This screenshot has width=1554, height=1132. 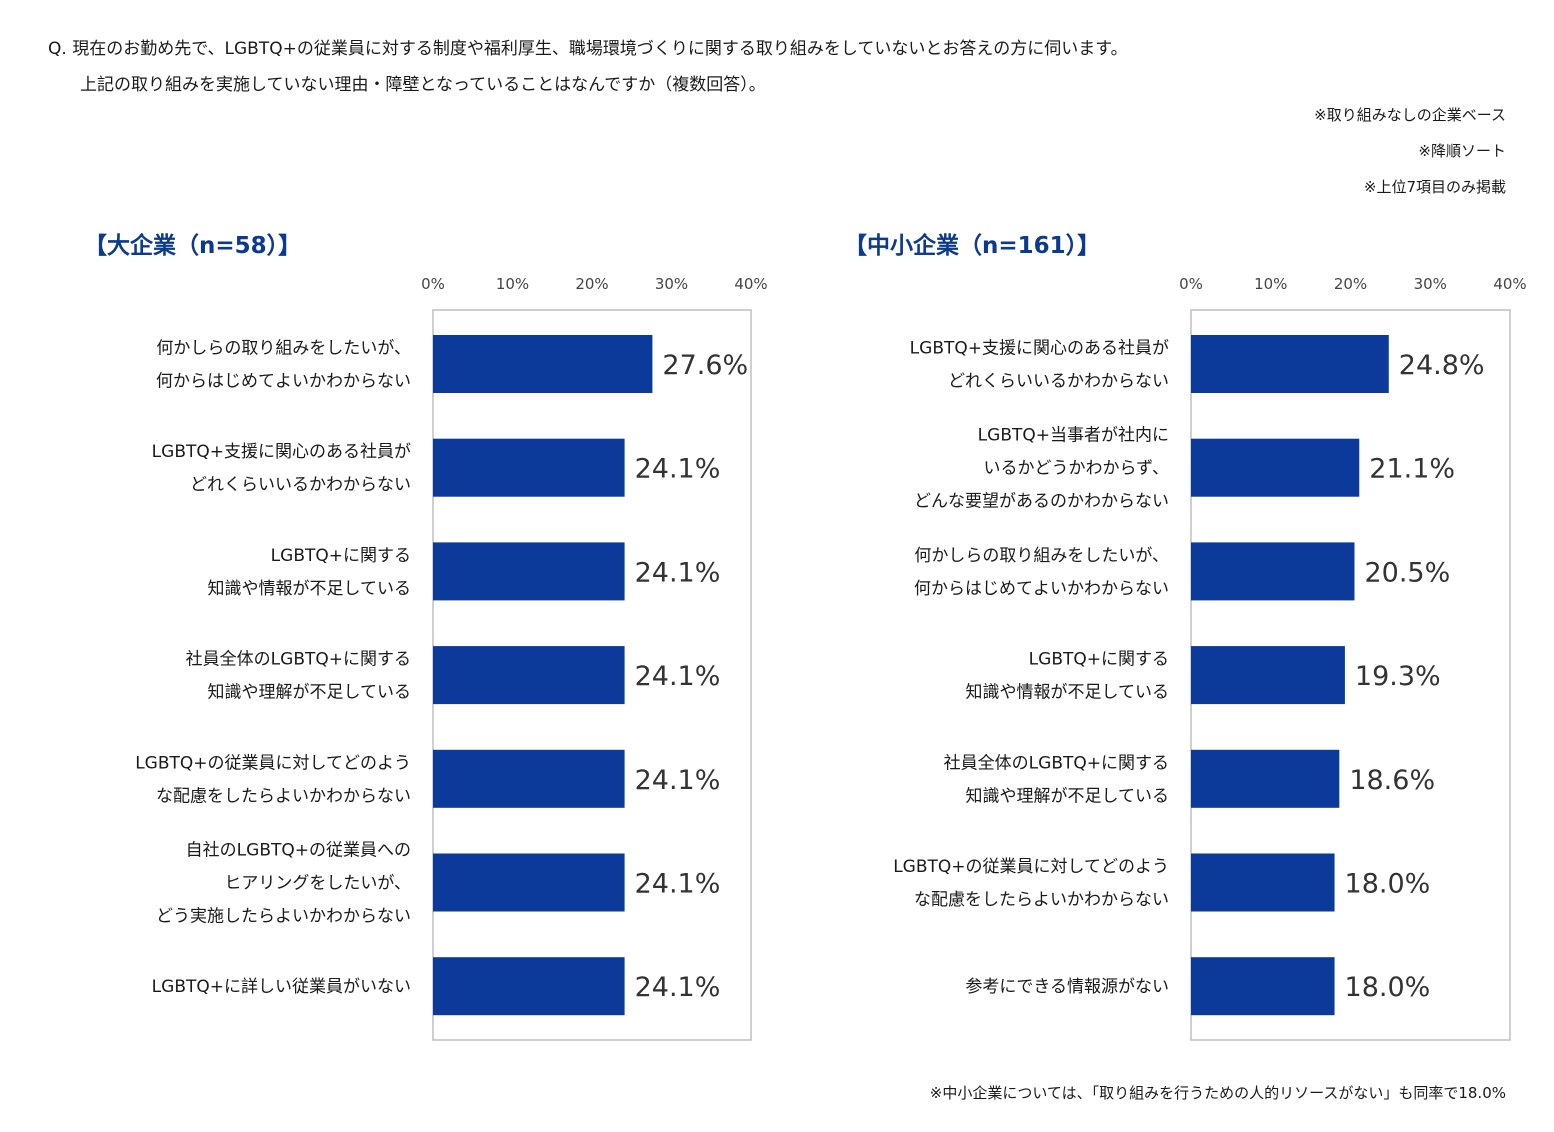 I want to click on category-label: LGBTQ+当事者が社内に, so click(x=1073, y=436).